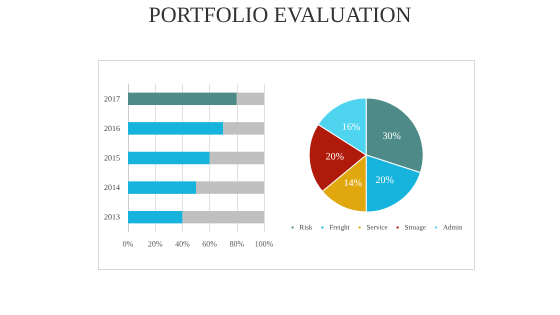 The height and width of the screenshot is (315, 560). I want to click on x-tick-label: 80%, so click(236, 244).